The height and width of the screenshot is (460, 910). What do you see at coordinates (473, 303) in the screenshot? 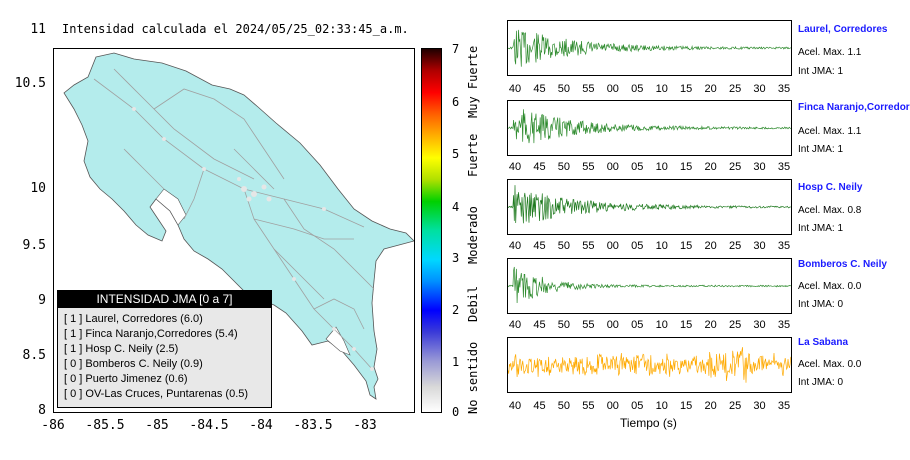
I see `colorbar-label: Debil` at bounding box center [473, 303].